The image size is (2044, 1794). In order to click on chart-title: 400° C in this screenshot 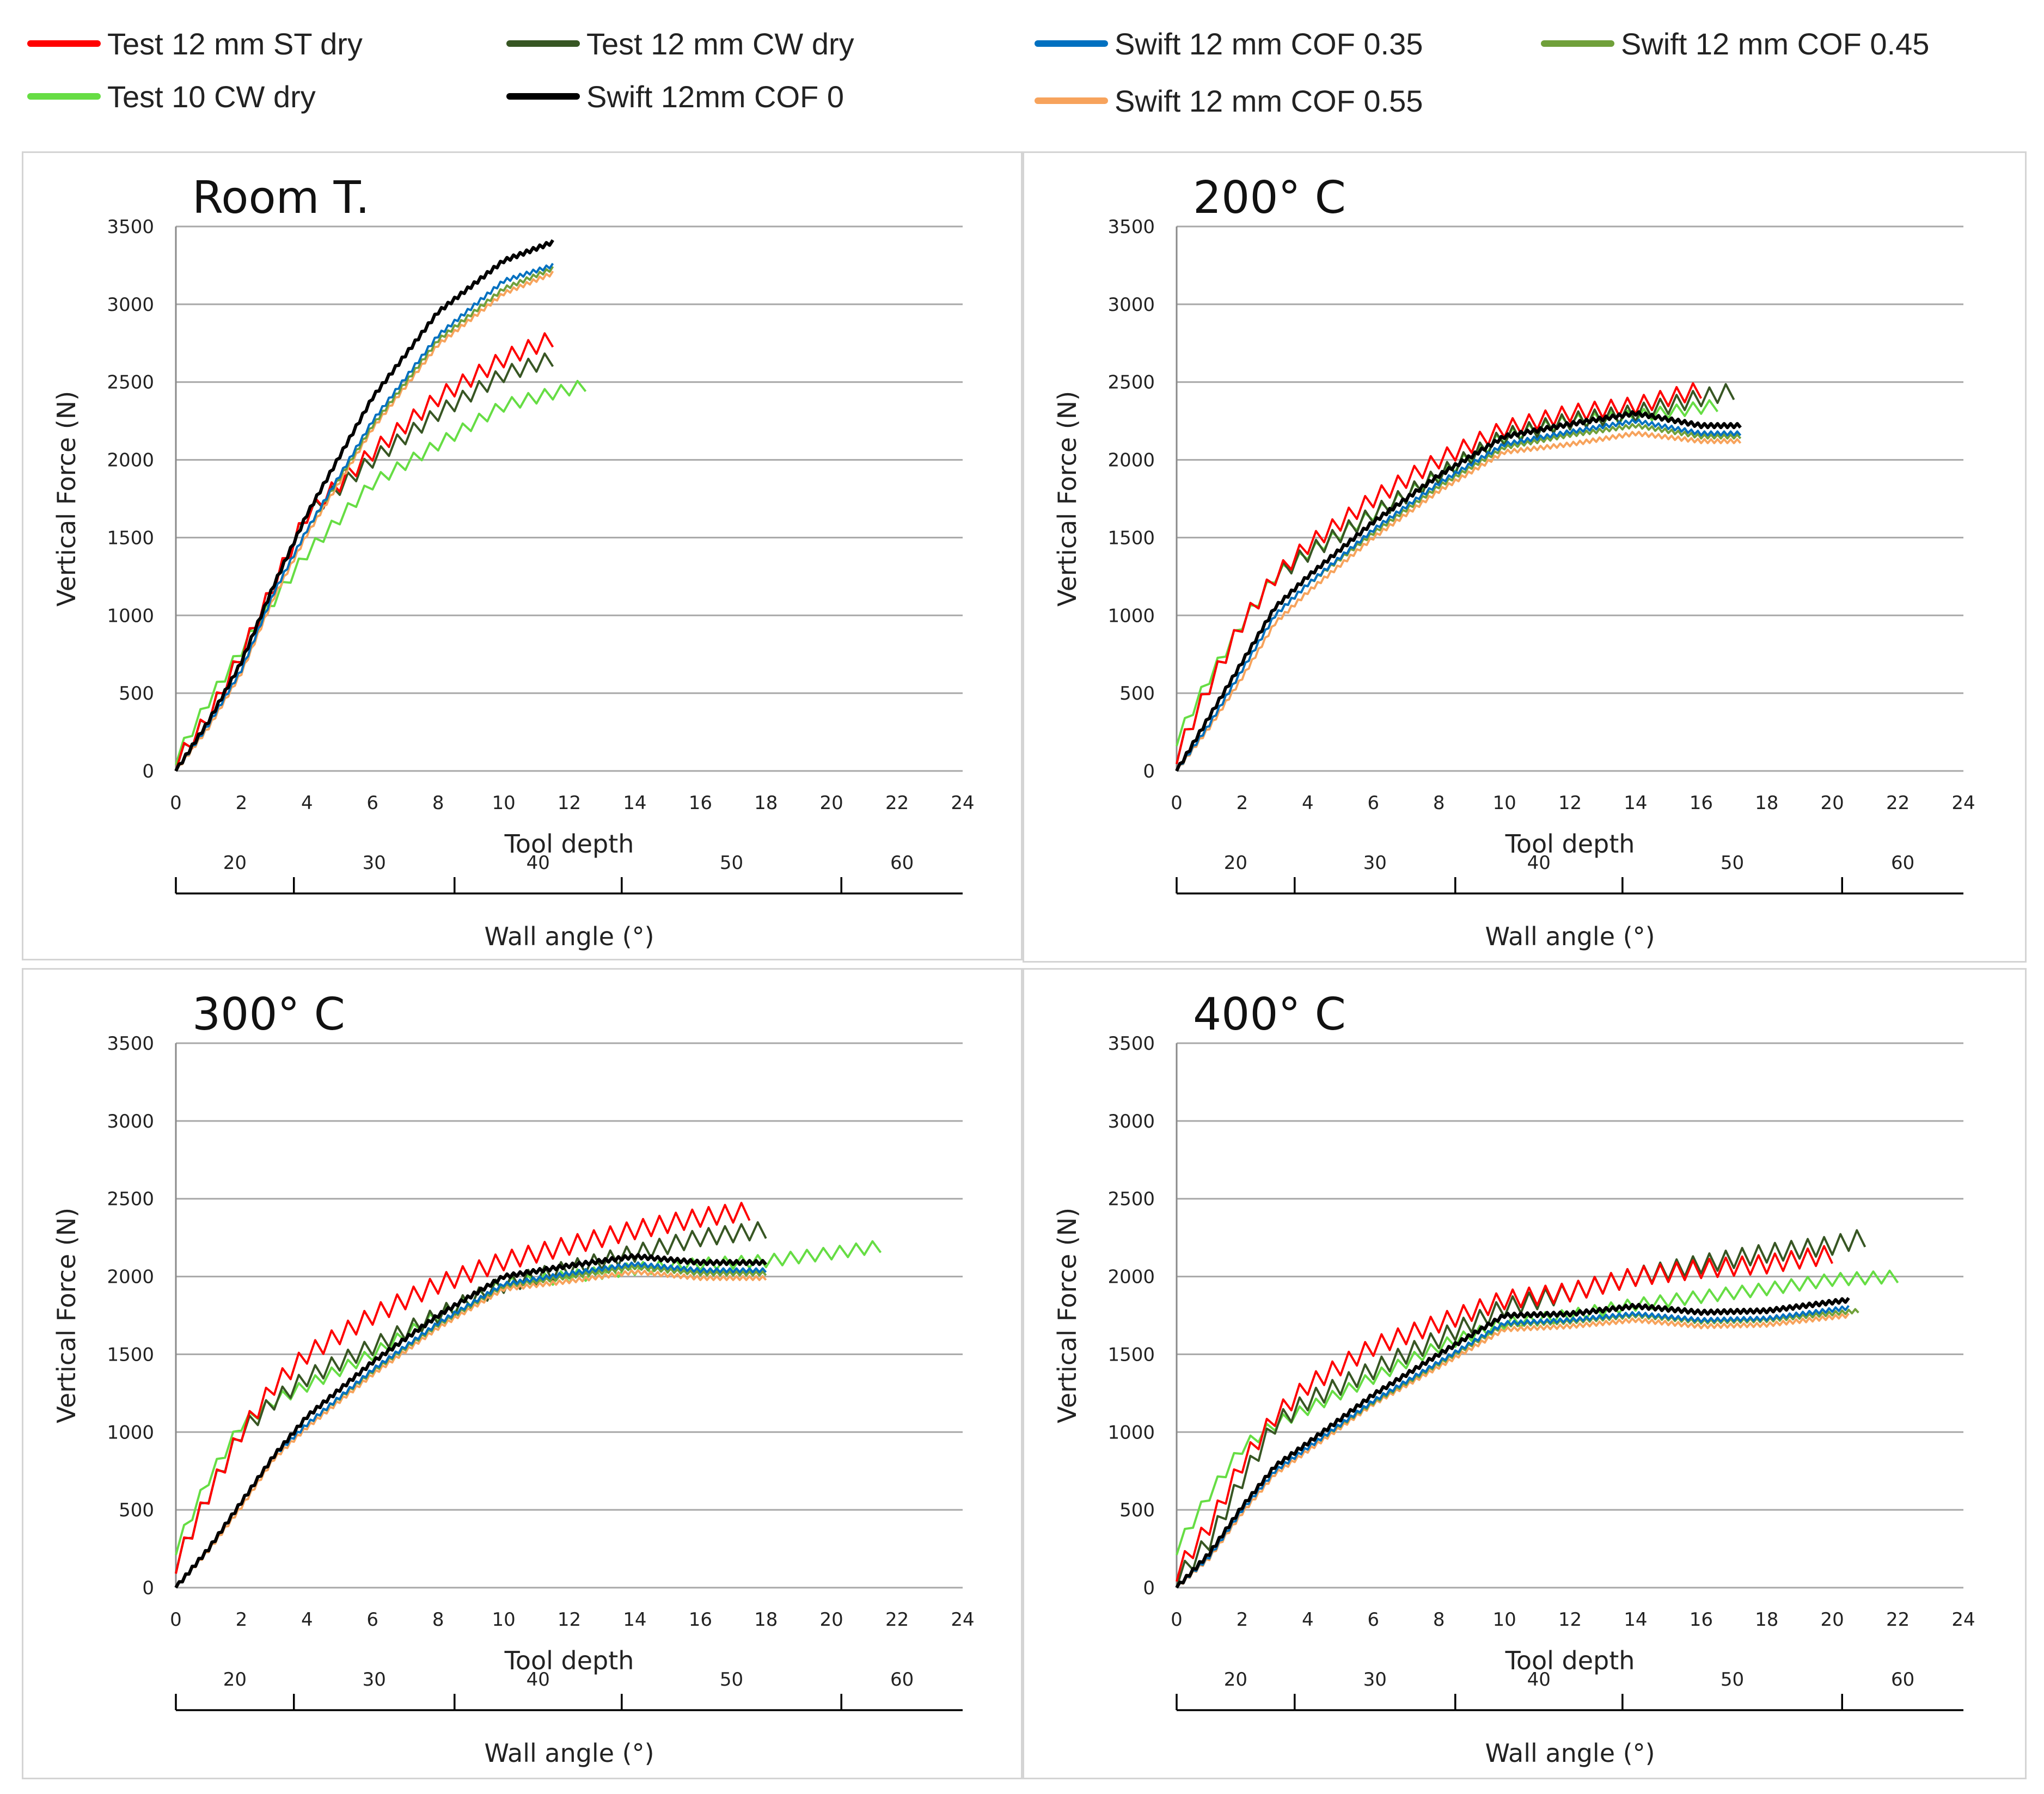, I will do `click(1269, 1014)`.